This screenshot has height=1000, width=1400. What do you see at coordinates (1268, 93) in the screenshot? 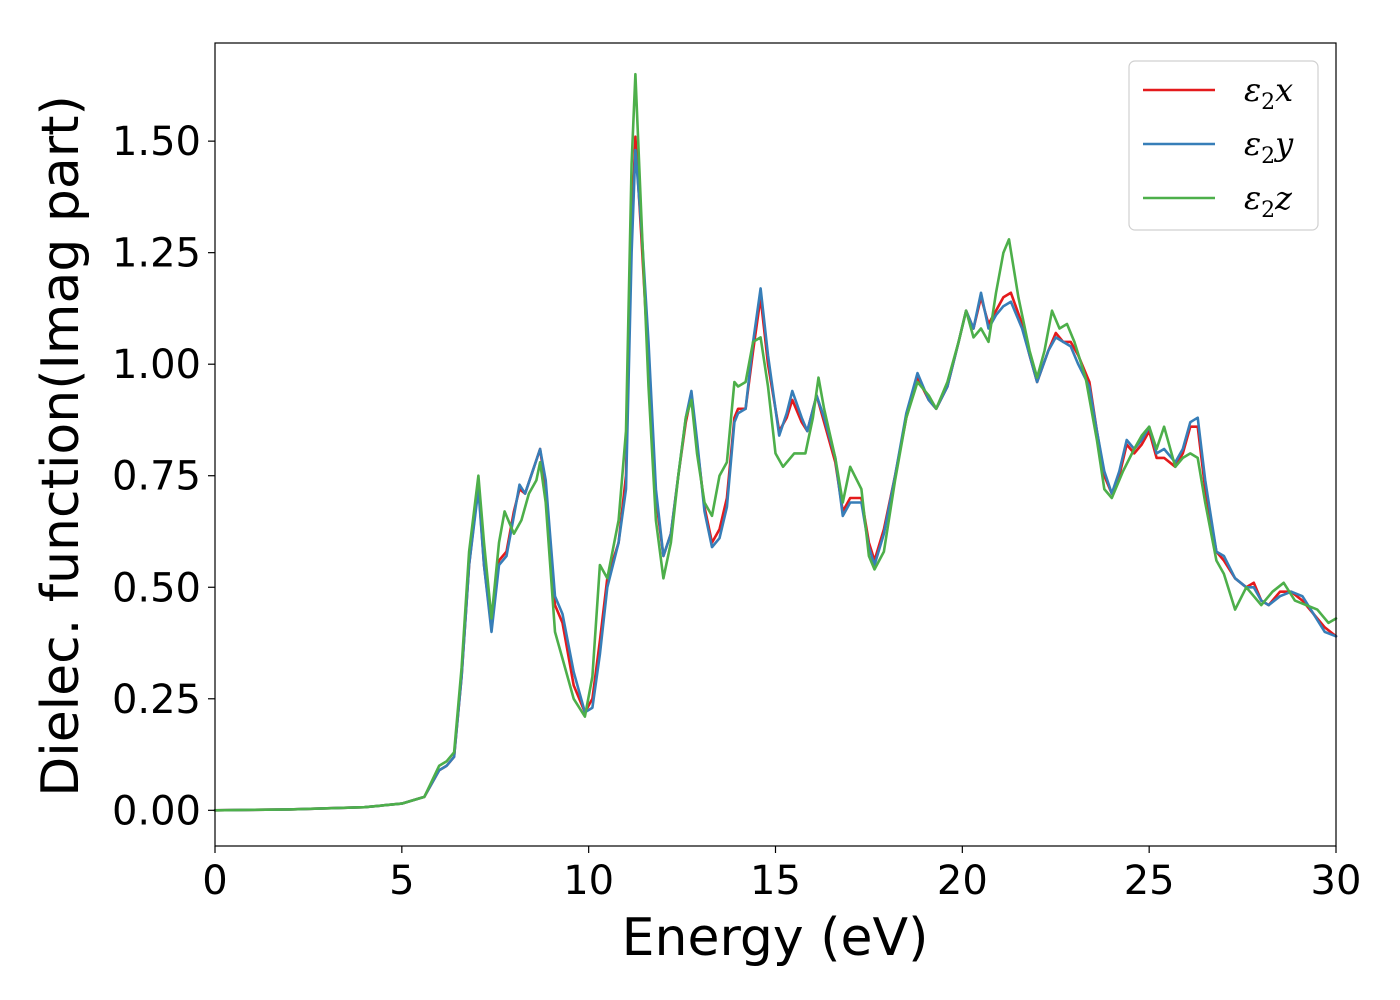
I see `legend-label-1: ε2x` at bounding box center [1268, 93].